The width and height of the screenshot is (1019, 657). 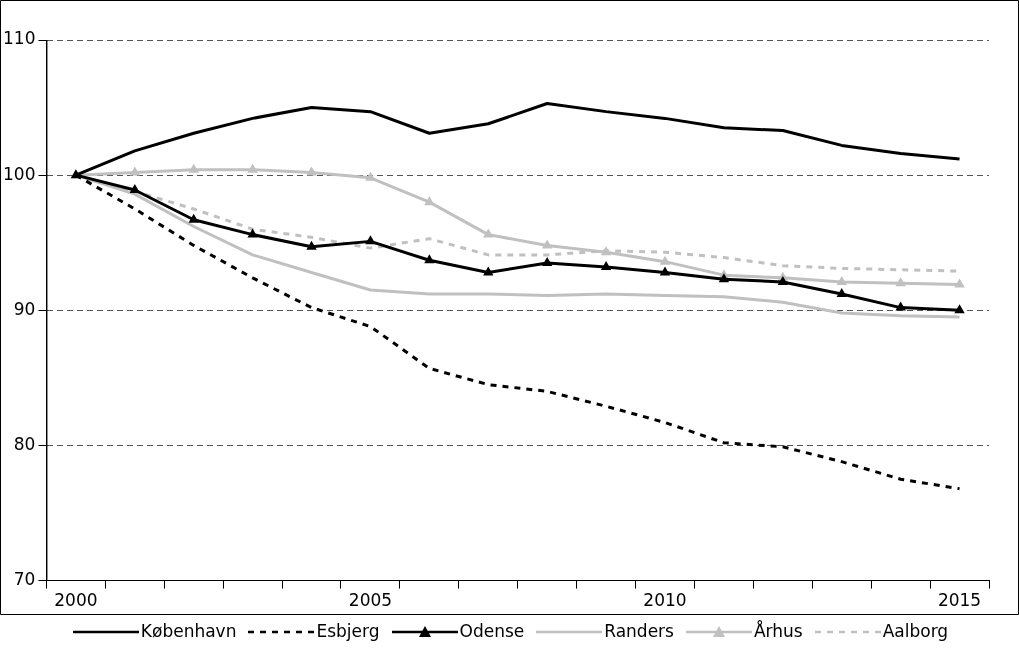 I want to click on legend-label: Esbjerg, so click(x=347, y=631).